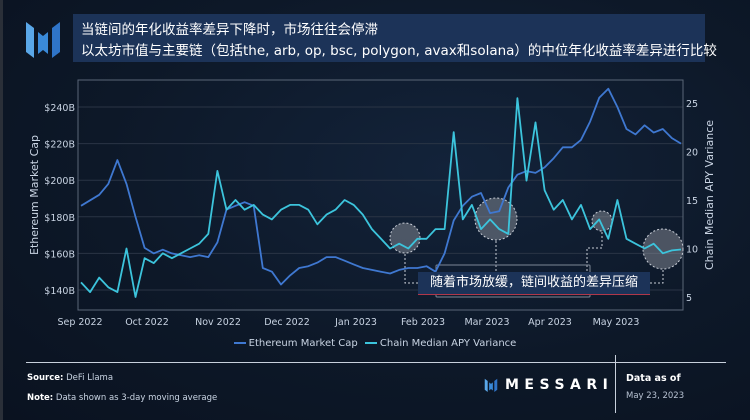 The height and width of the screenshot is (420, 750). I want to click on svg-text: $200B, so click(59, 181).